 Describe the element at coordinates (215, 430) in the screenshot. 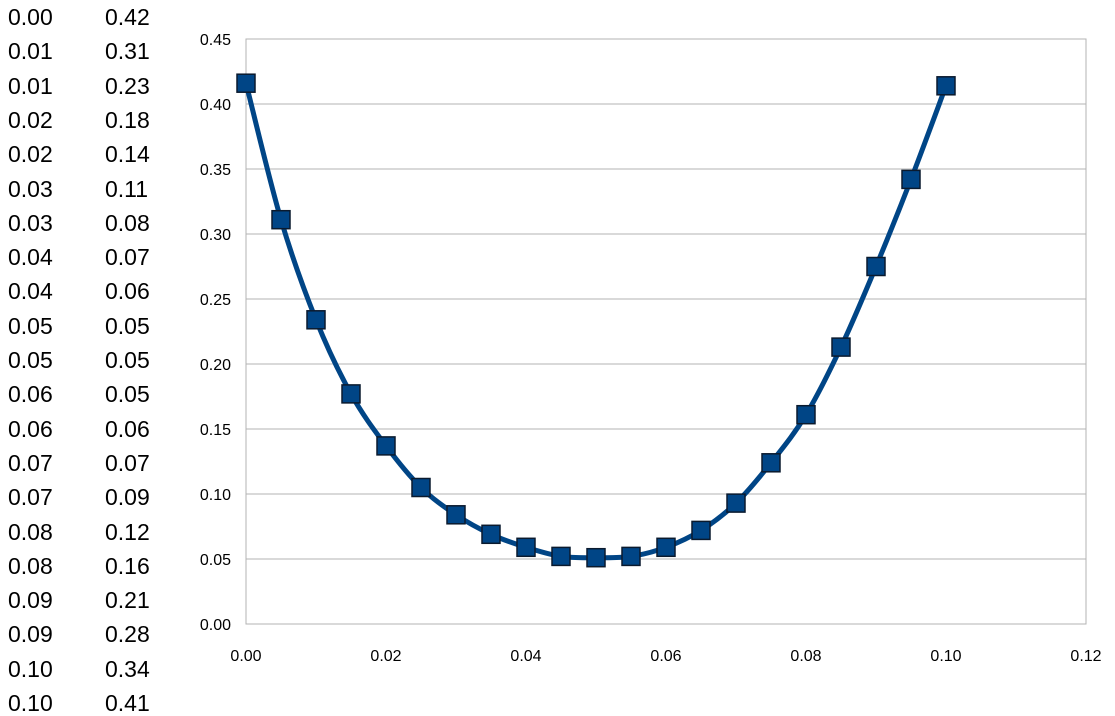

I see `y-tick-label: 0.15` at that location.